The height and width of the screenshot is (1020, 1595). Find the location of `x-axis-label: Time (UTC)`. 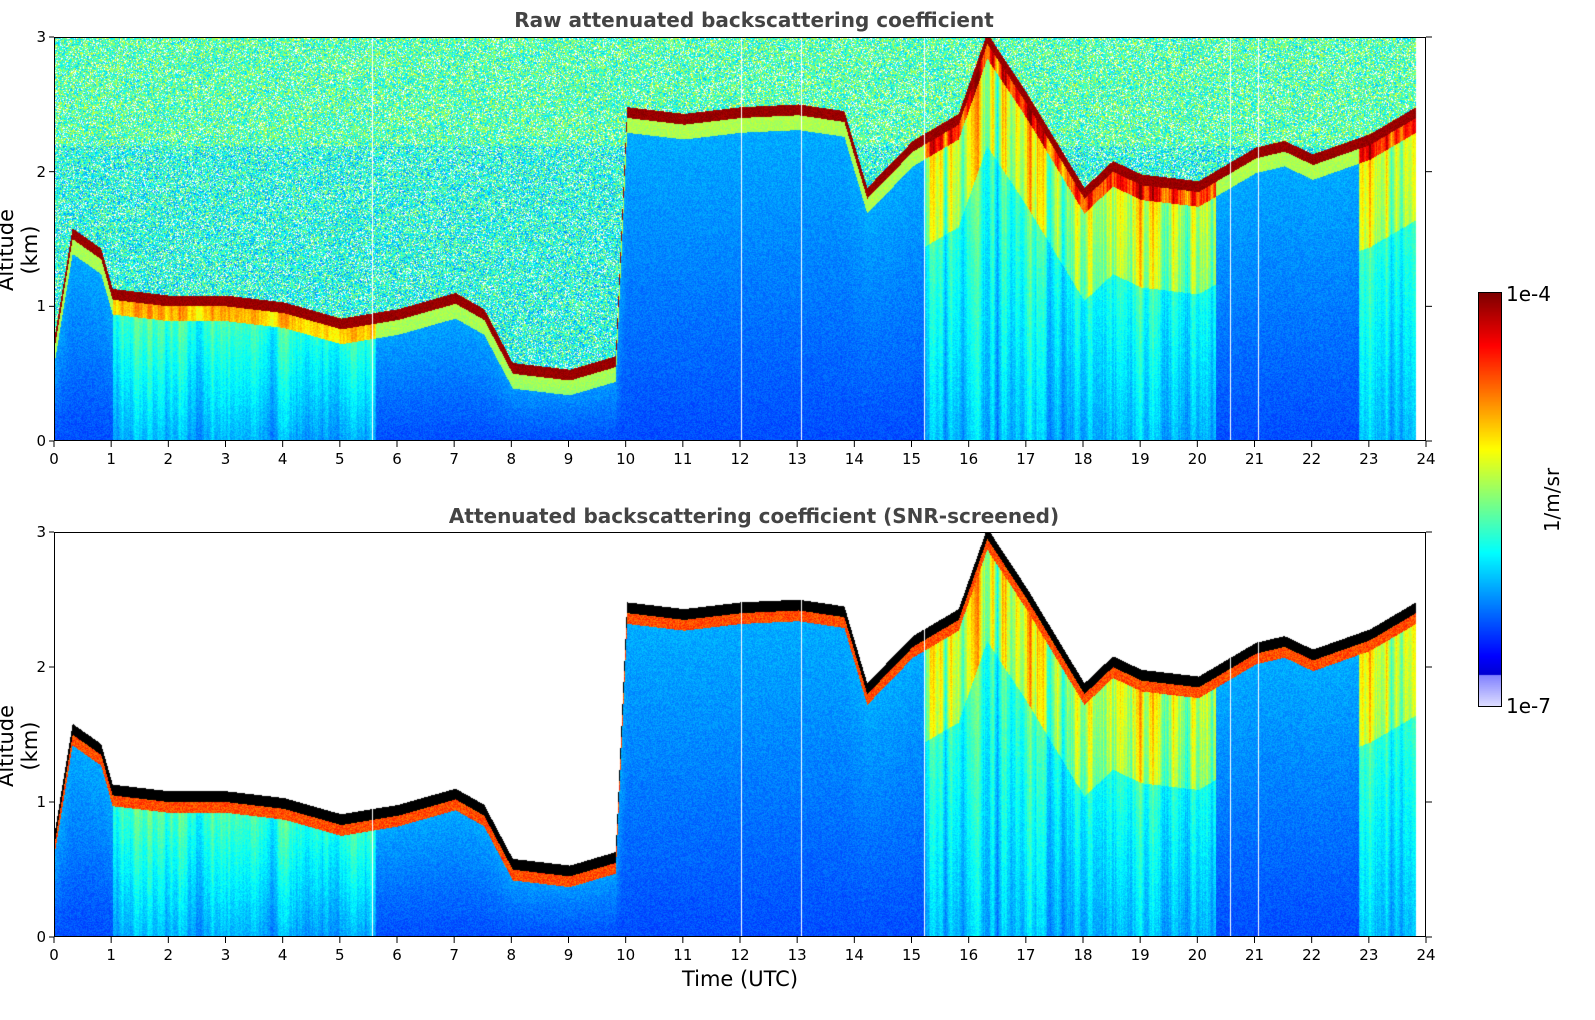

x-axis-label: Time (UTC) is located at coordinates (740, 979).